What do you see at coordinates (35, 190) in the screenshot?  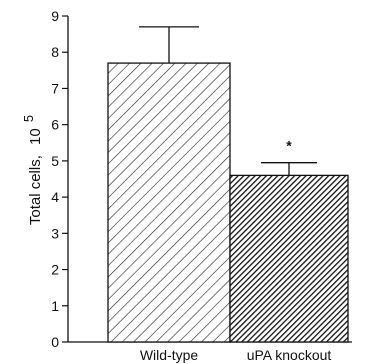 I see `y-axis-label-text: Total cells,` at bounding box center [35, 190].